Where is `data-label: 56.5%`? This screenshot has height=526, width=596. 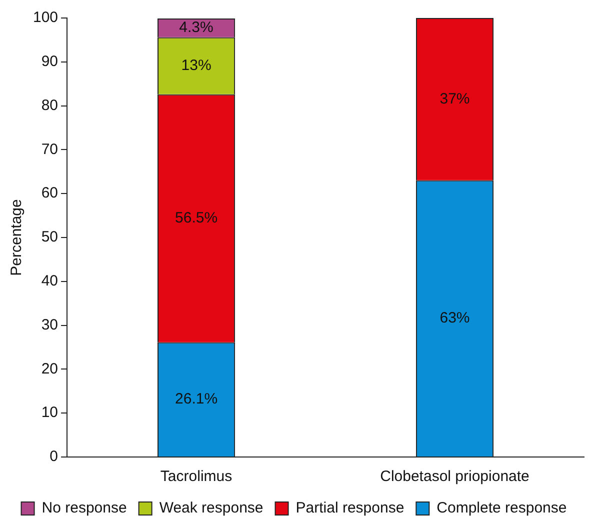
data-label: 56.5% is located at coordinates (196, 218).